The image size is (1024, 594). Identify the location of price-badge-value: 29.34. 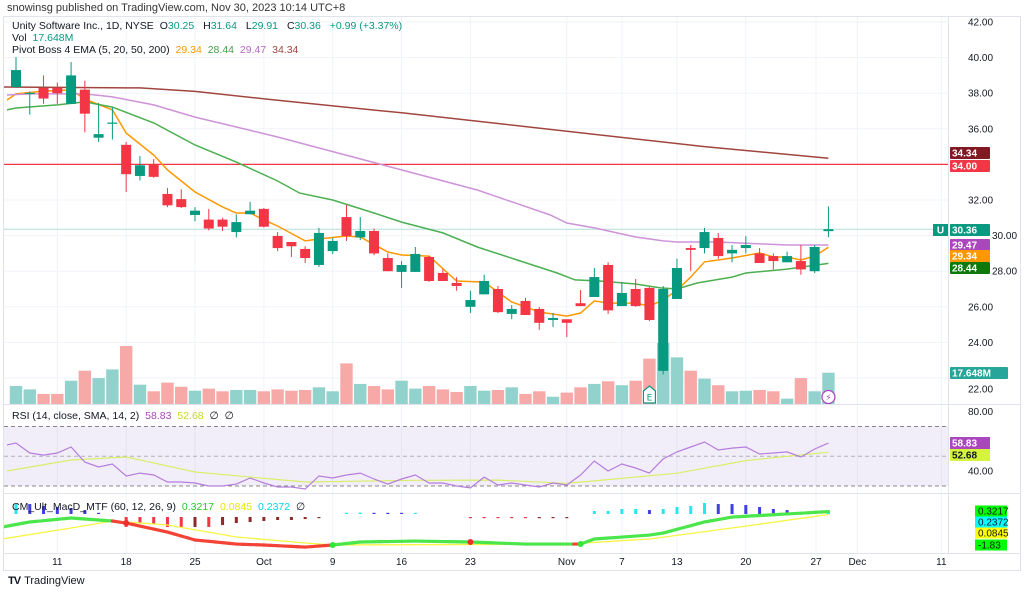
(964, 257).